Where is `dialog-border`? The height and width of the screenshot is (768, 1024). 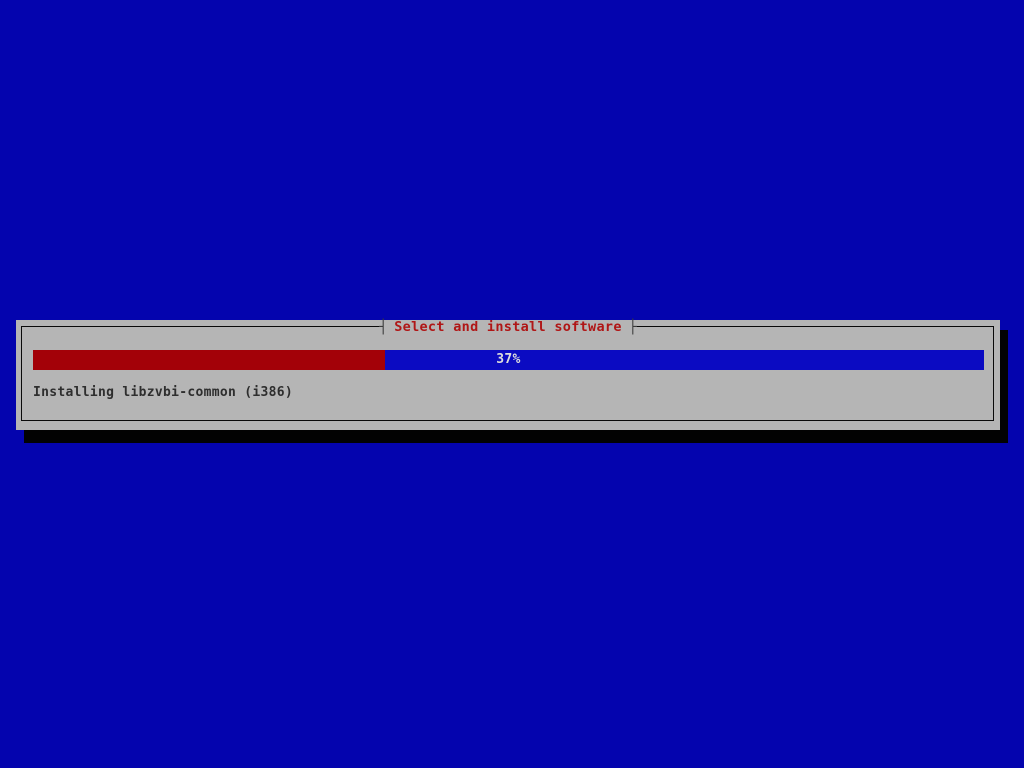
dialog-border is located at coordinates (507, 373).